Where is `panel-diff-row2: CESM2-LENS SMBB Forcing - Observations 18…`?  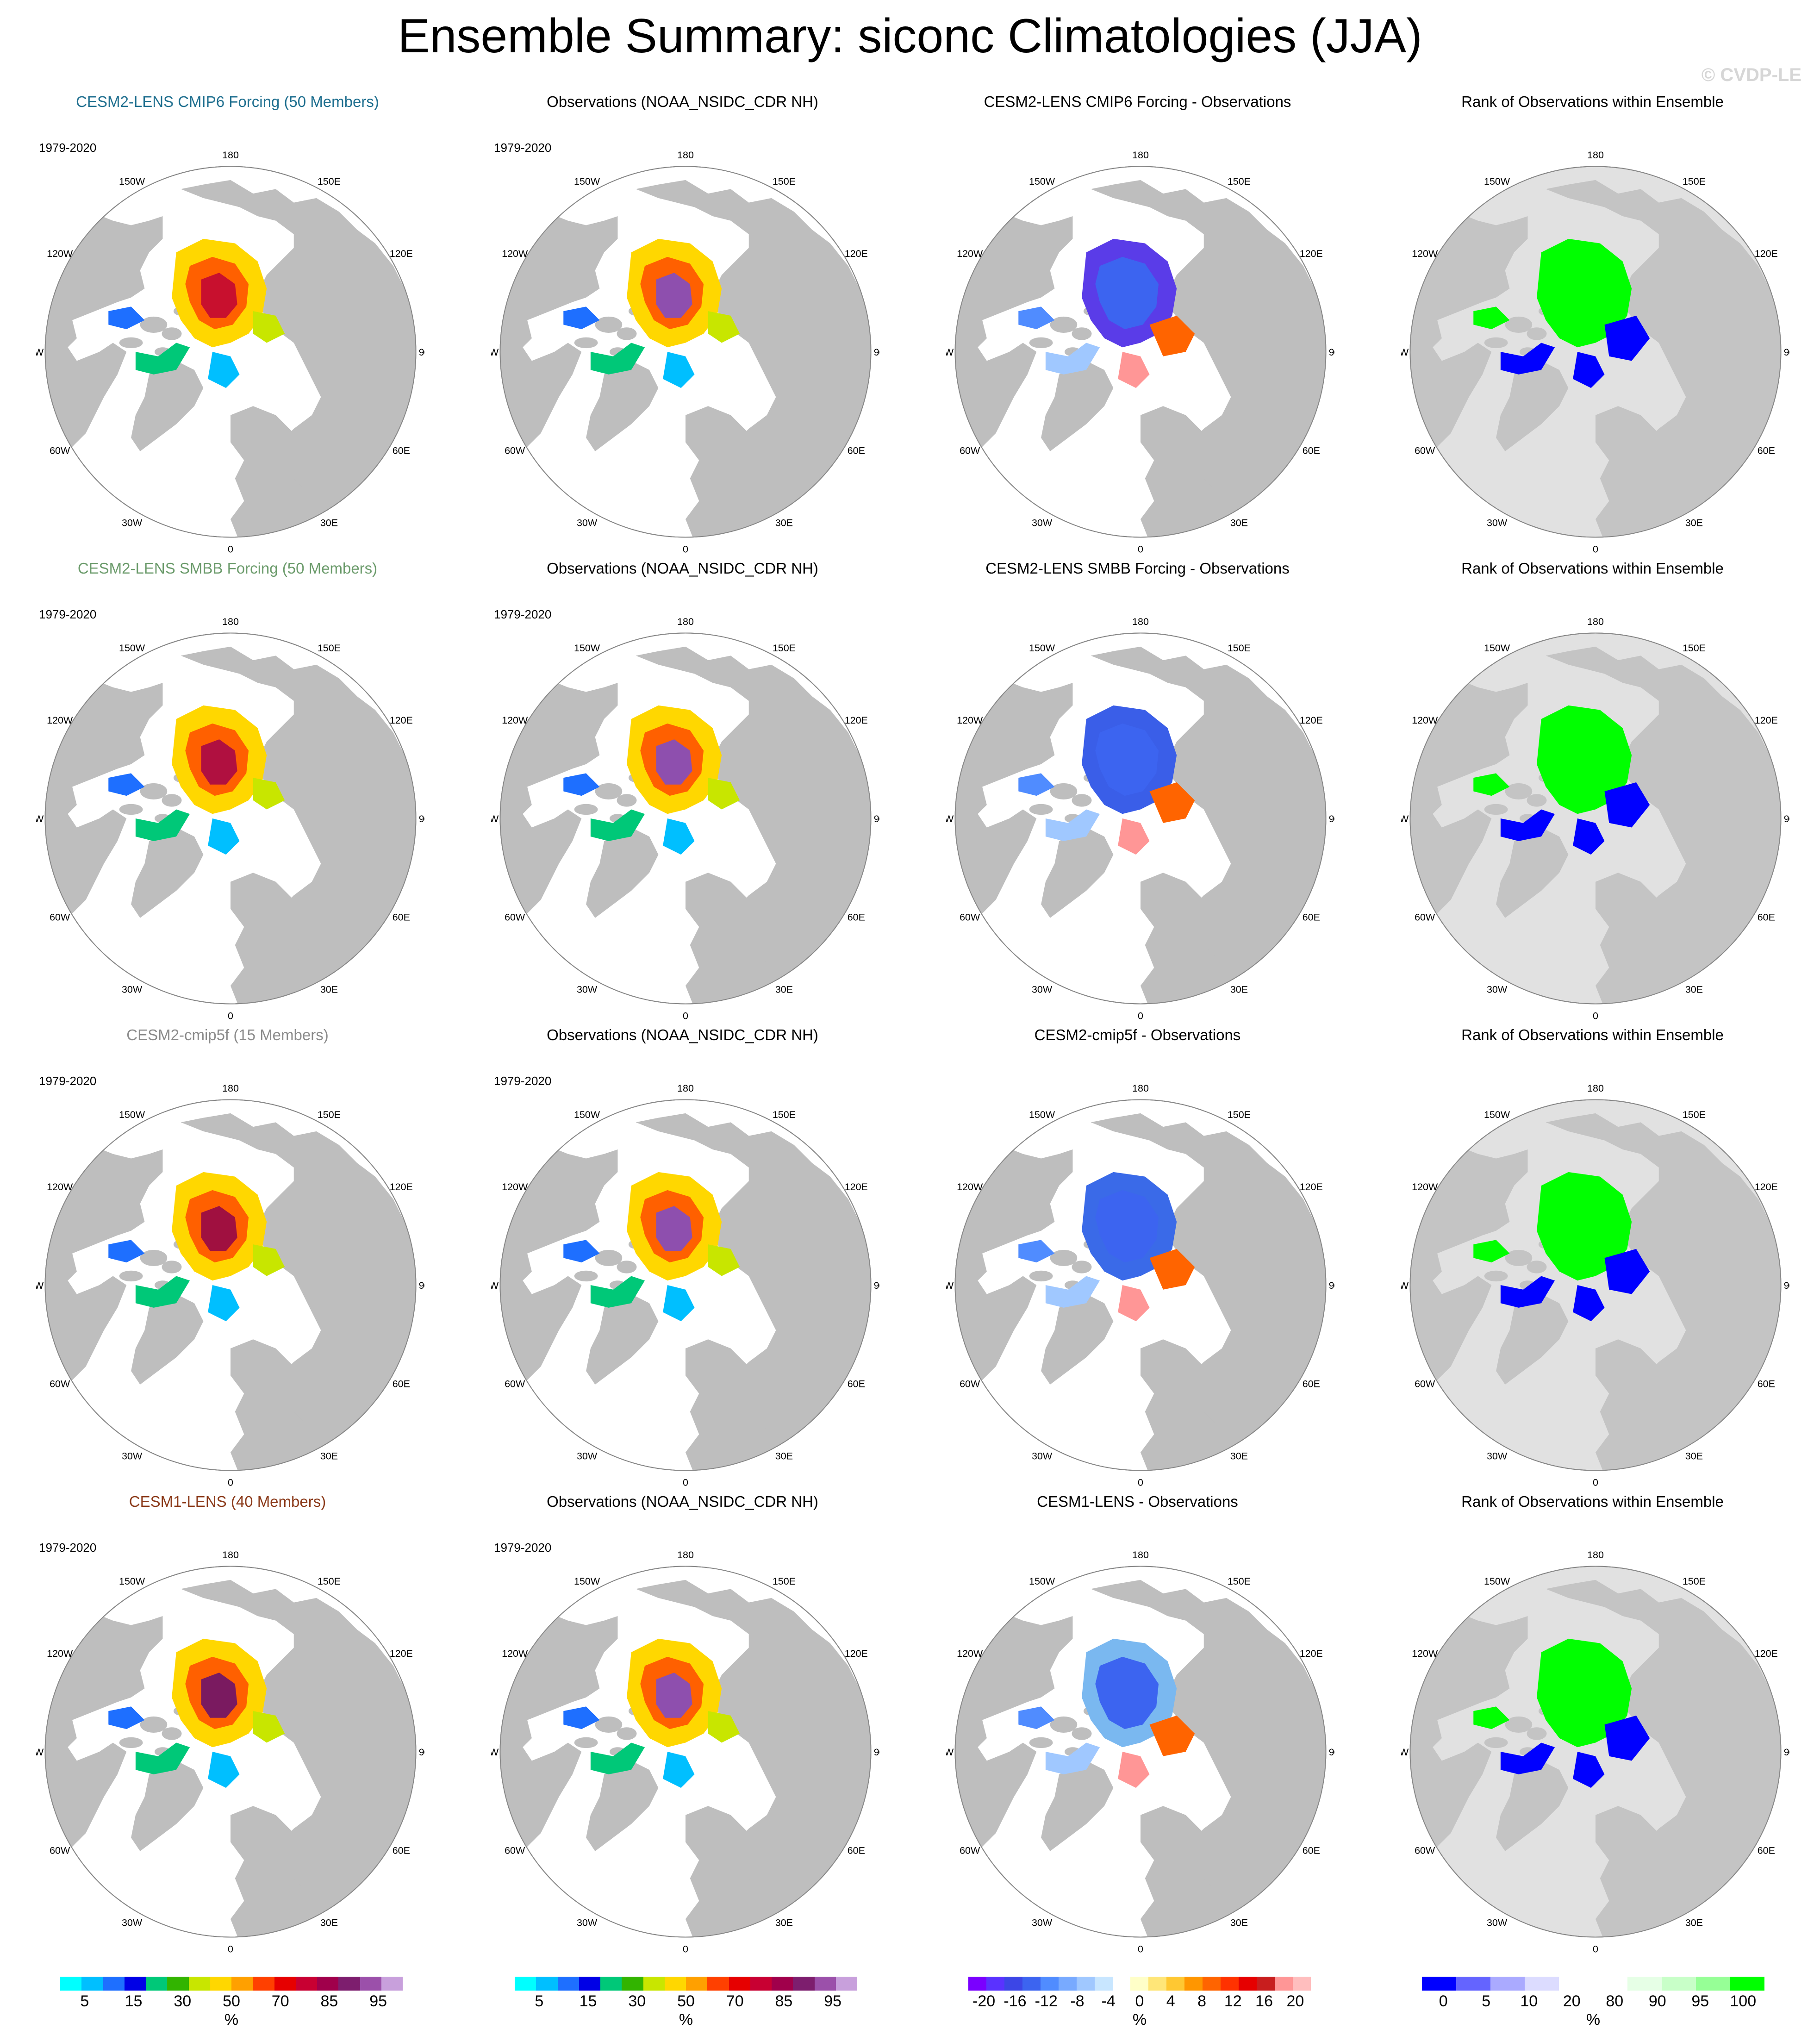
panel-diff-row2: CESM2-LENS SMBB Forcing - Observations 18… is located at coordinates (1137, 793).